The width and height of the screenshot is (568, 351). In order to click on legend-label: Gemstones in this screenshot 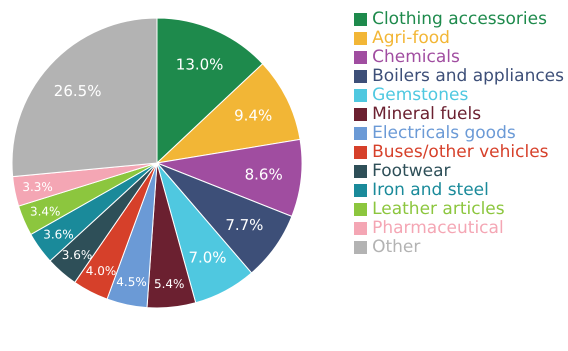, I will do `click(420, 95)`.